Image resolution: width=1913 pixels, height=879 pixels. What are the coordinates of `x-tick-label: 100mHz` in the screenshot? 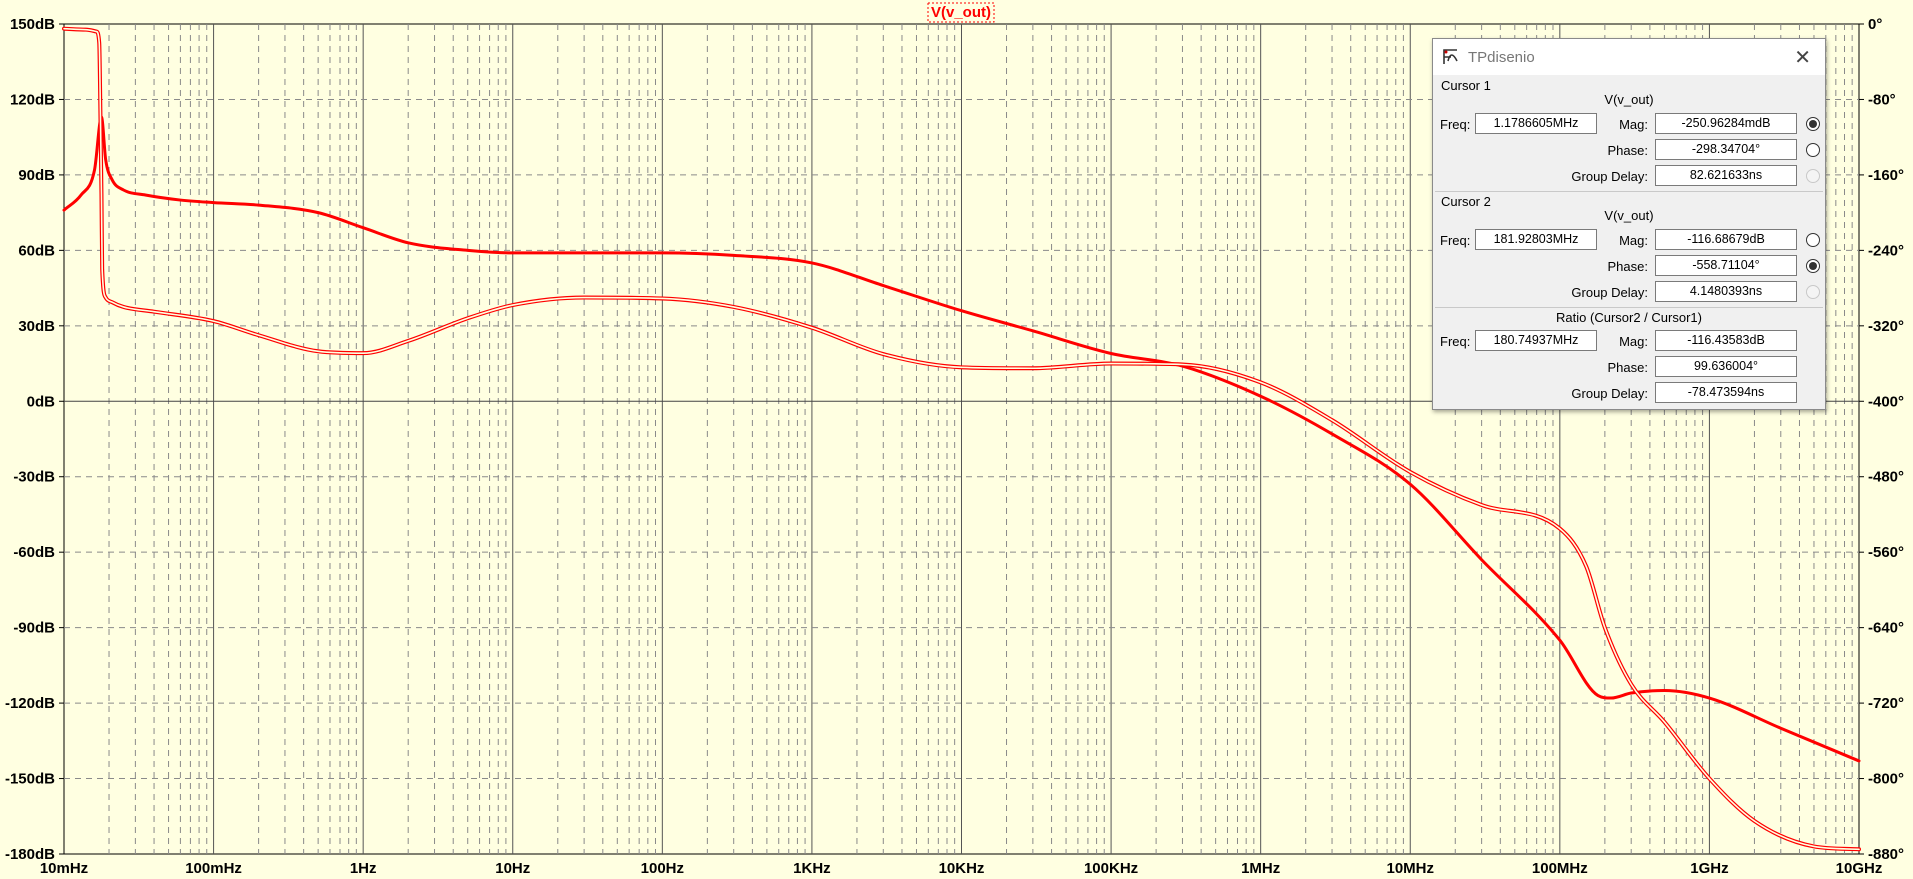 It's located at (213, 868).